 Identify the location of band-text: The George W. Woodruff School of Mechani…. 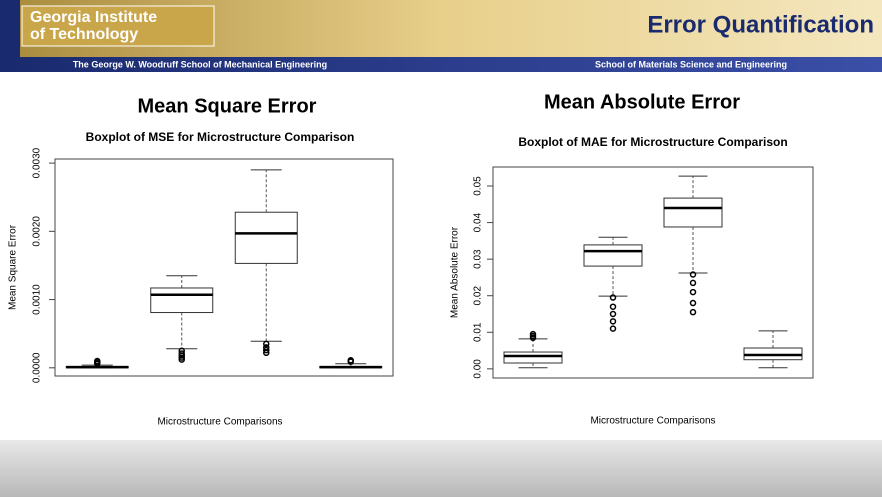
(200, 64).